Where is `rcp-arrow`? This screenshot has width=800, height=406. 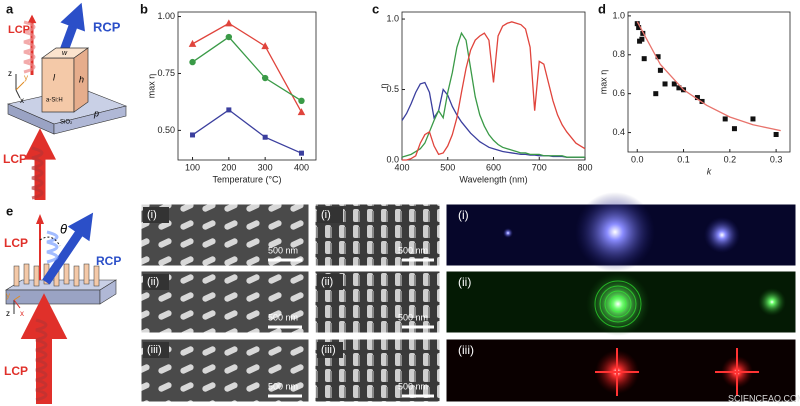
rcp-arrow is located at coordinates (65, 254).